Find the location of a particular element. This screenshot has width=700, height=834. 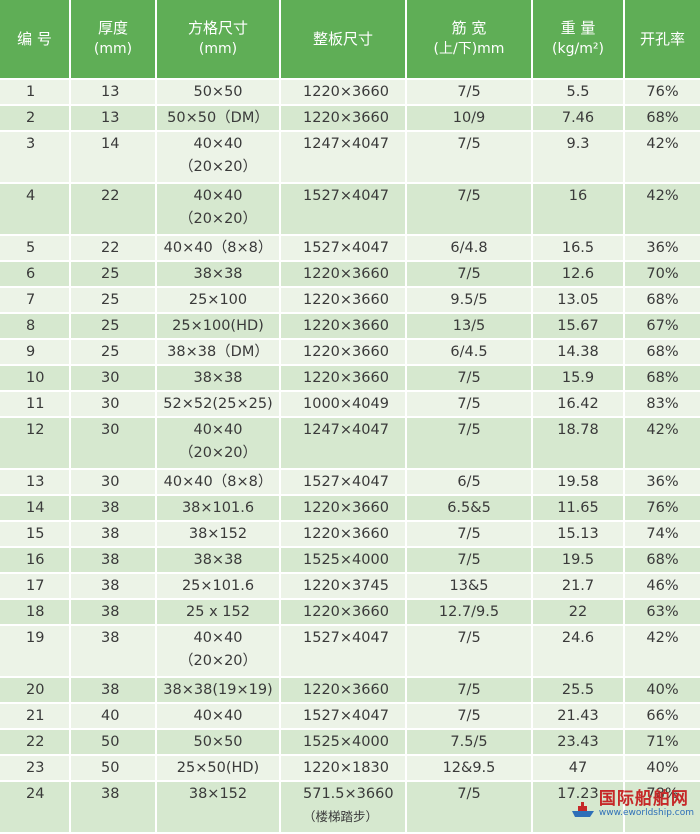

cell-grid-size: 25×100(HD) is located at coordinates (218, 326).